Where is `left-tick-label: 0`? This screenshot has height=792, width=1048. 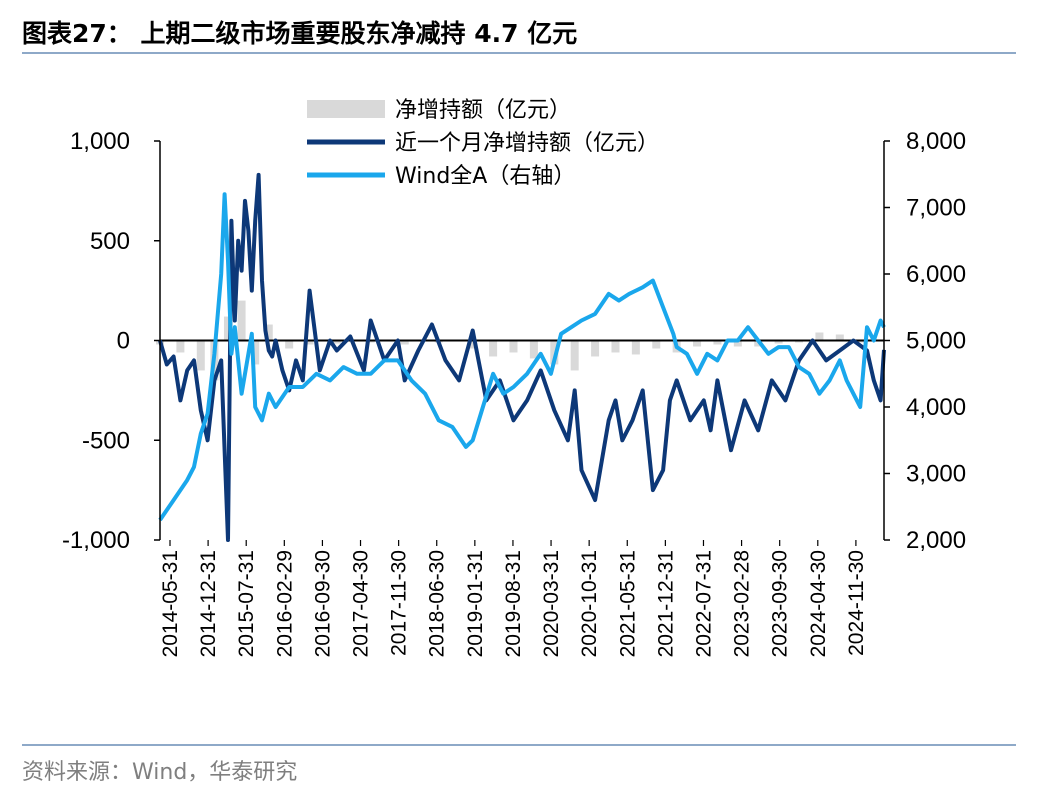 left-tick-label: 0 is located at coordinates (123, 341).